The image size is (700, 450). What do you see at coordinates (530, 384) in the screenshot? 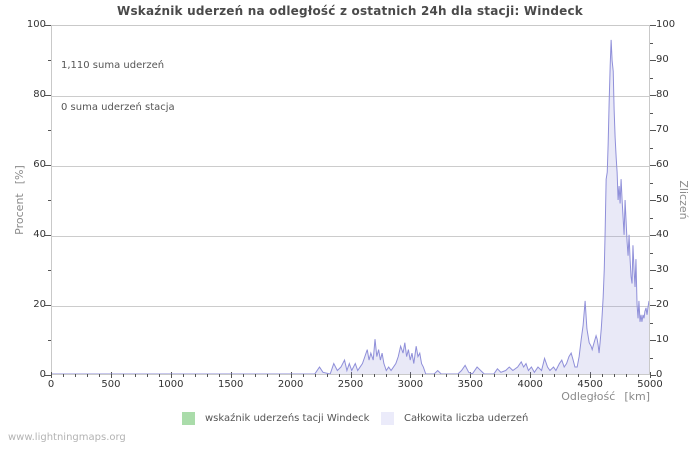
I see `x-tick-label: 4000` at bounding box center [530, 384].